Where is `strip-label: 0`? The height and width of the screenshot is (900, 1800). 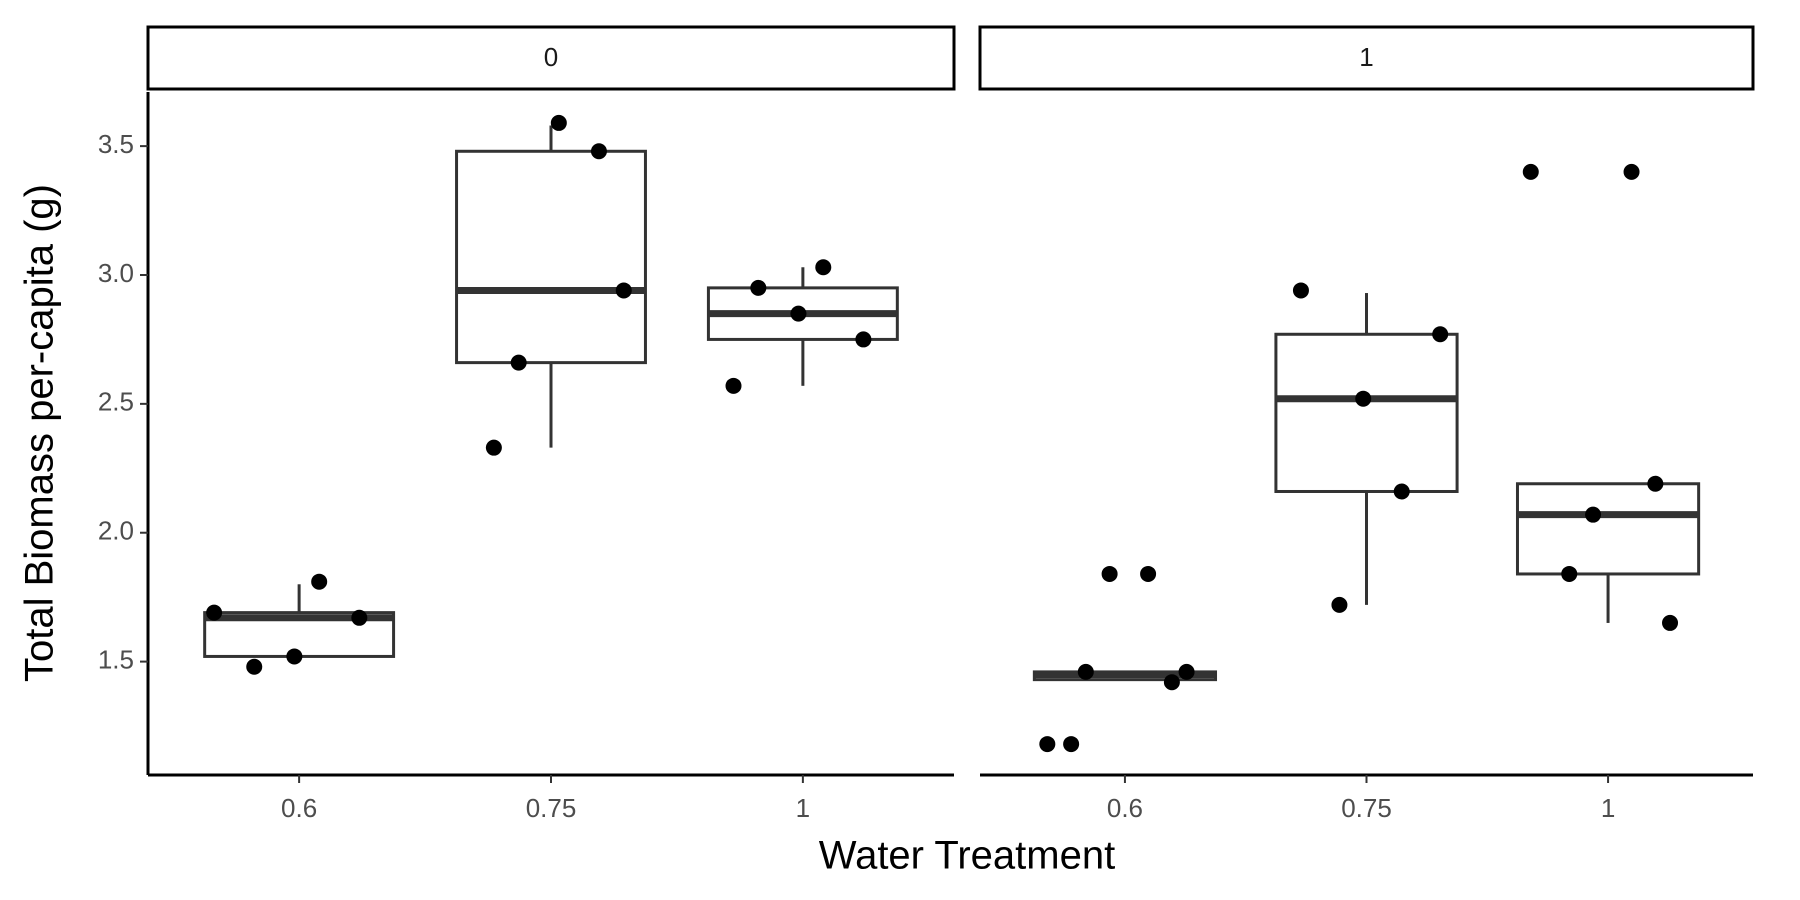 strip-label: 0 is located at coordinates (551, 57).